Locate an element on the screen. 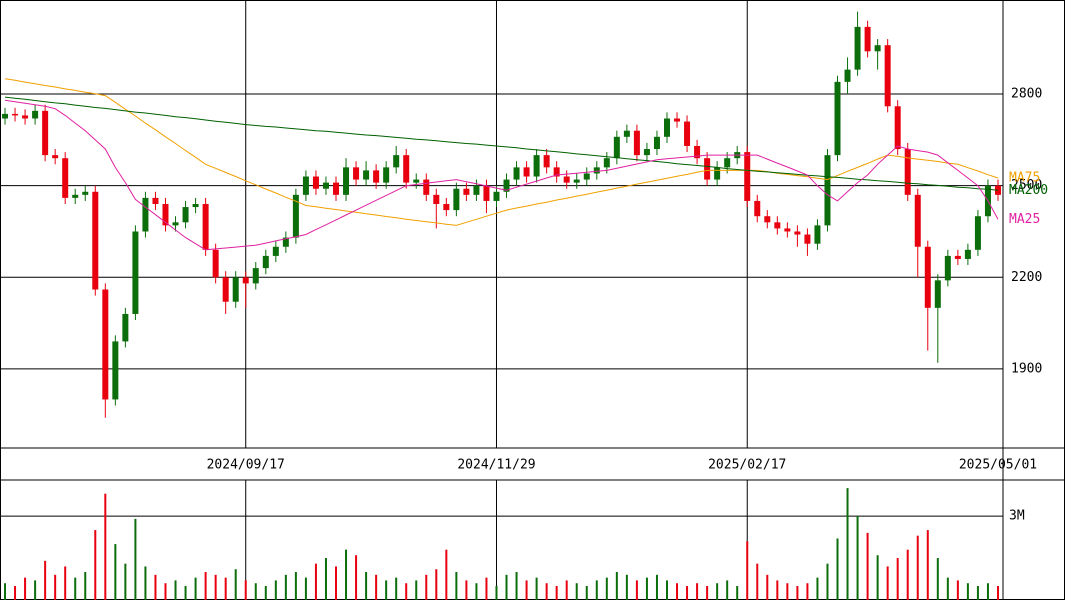  y-tick-label: 1900 is located at coordinates (1026, 368).